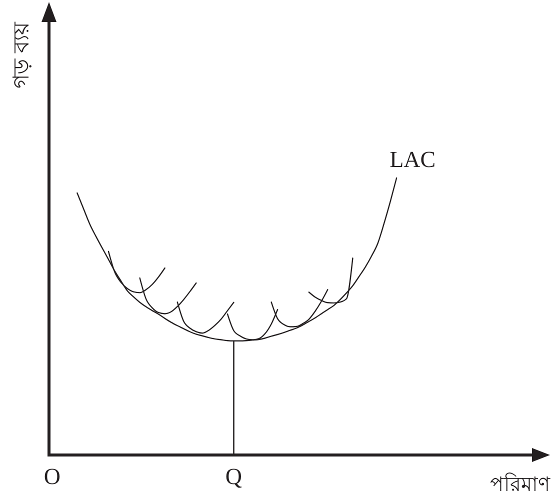  What do you see at coordinates (233, 476) in the screenshot?
I see `x-category-label: Q` at bounding box center [233, 476].